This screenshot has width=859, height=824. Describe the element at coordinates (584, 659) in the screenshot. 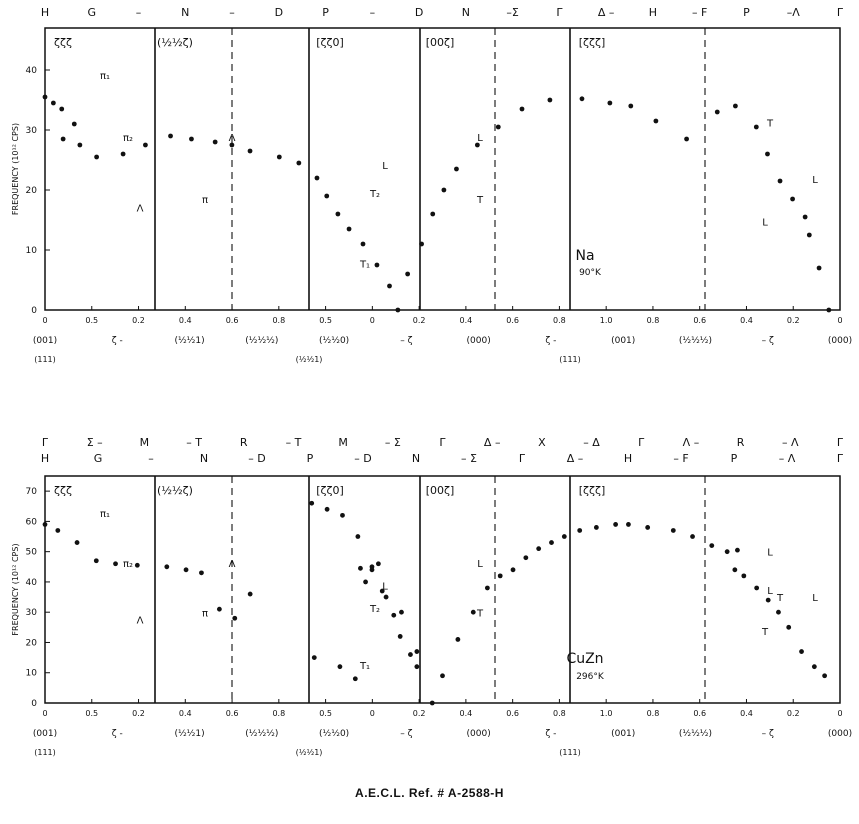

I see `material-label: CuZn` at that location.